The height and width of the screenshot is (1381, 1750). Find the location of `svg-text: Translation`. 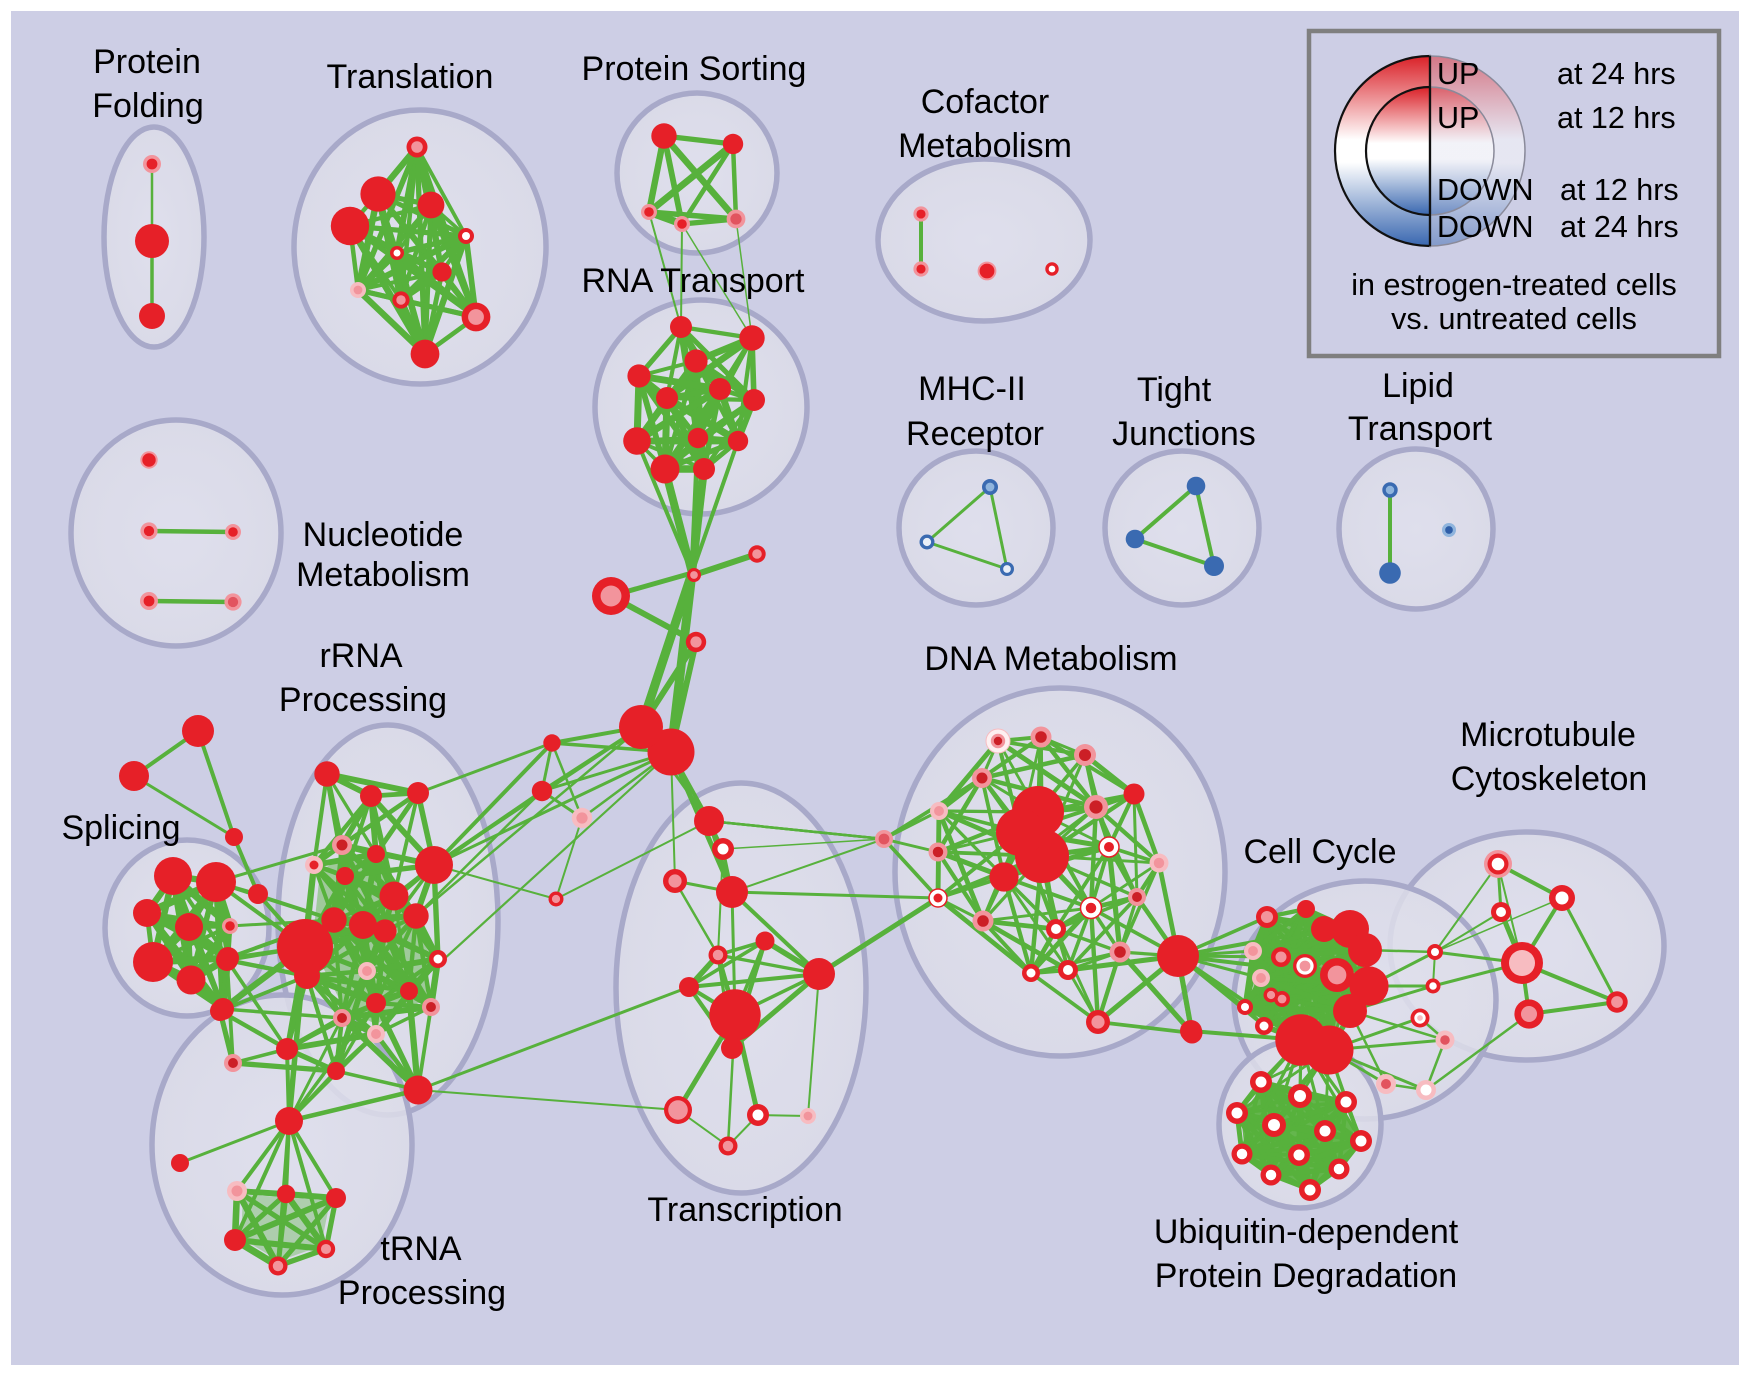

svg-text: Translation is located at coordinates (410, 77).